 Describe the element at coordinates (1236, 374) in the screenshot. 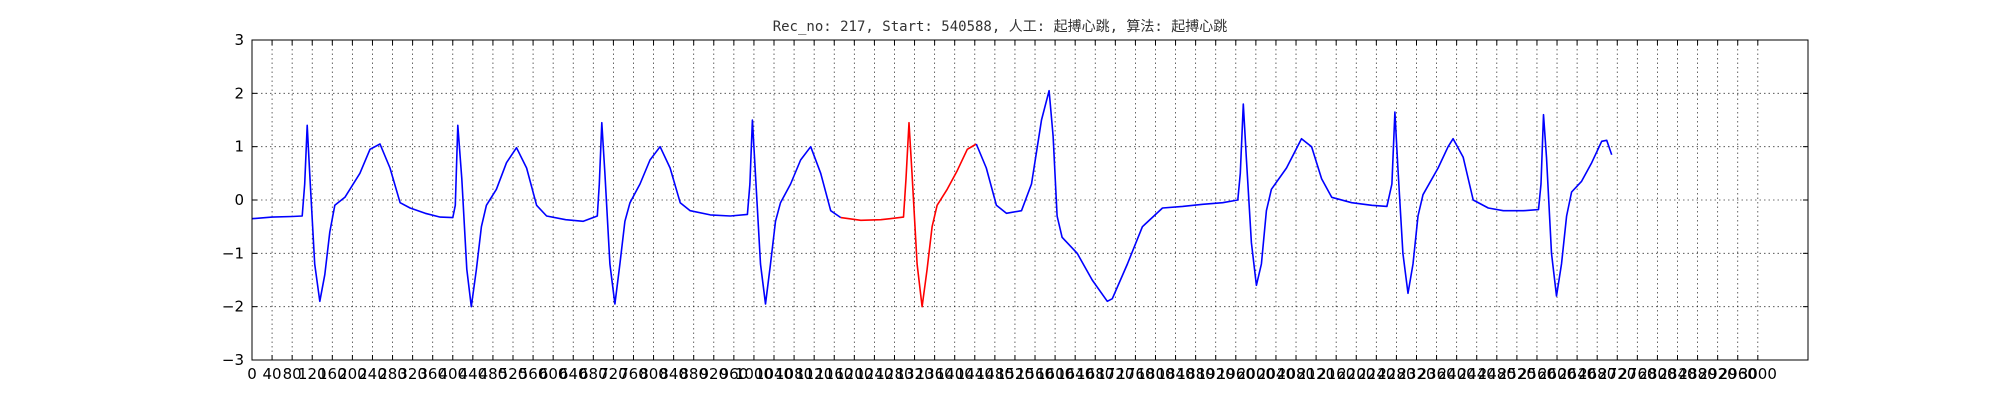

I see `x-tick-label: 1960` at that location.